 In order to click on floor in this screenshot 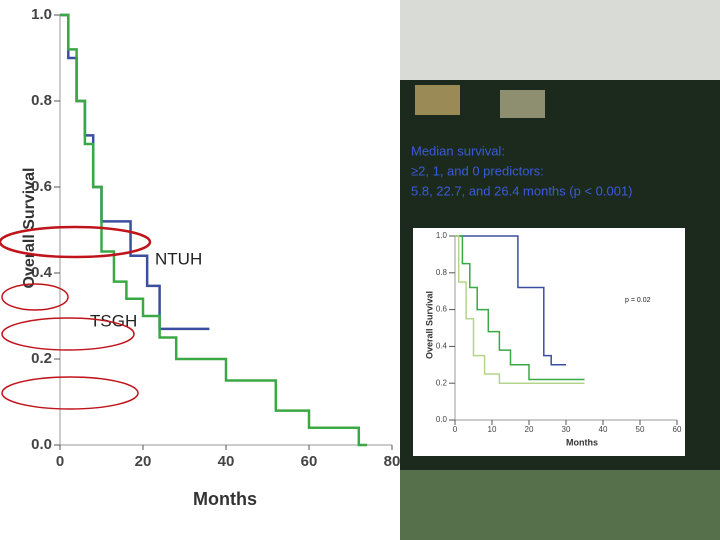, I will do `click(560, 505)`.